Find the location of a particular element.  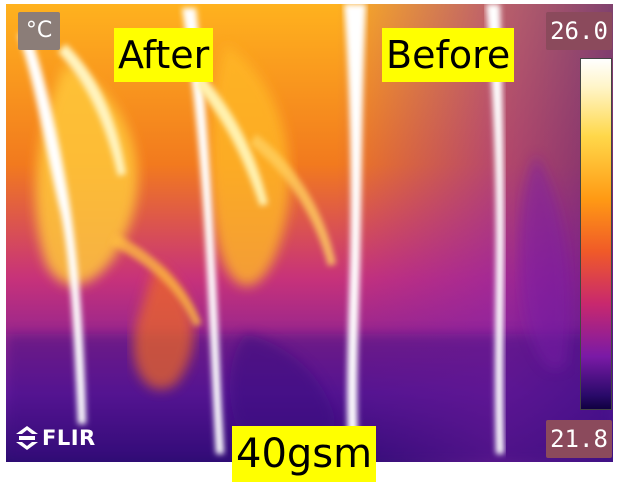

flir-brand-text: FLIR is located at coordinates (69, 438).